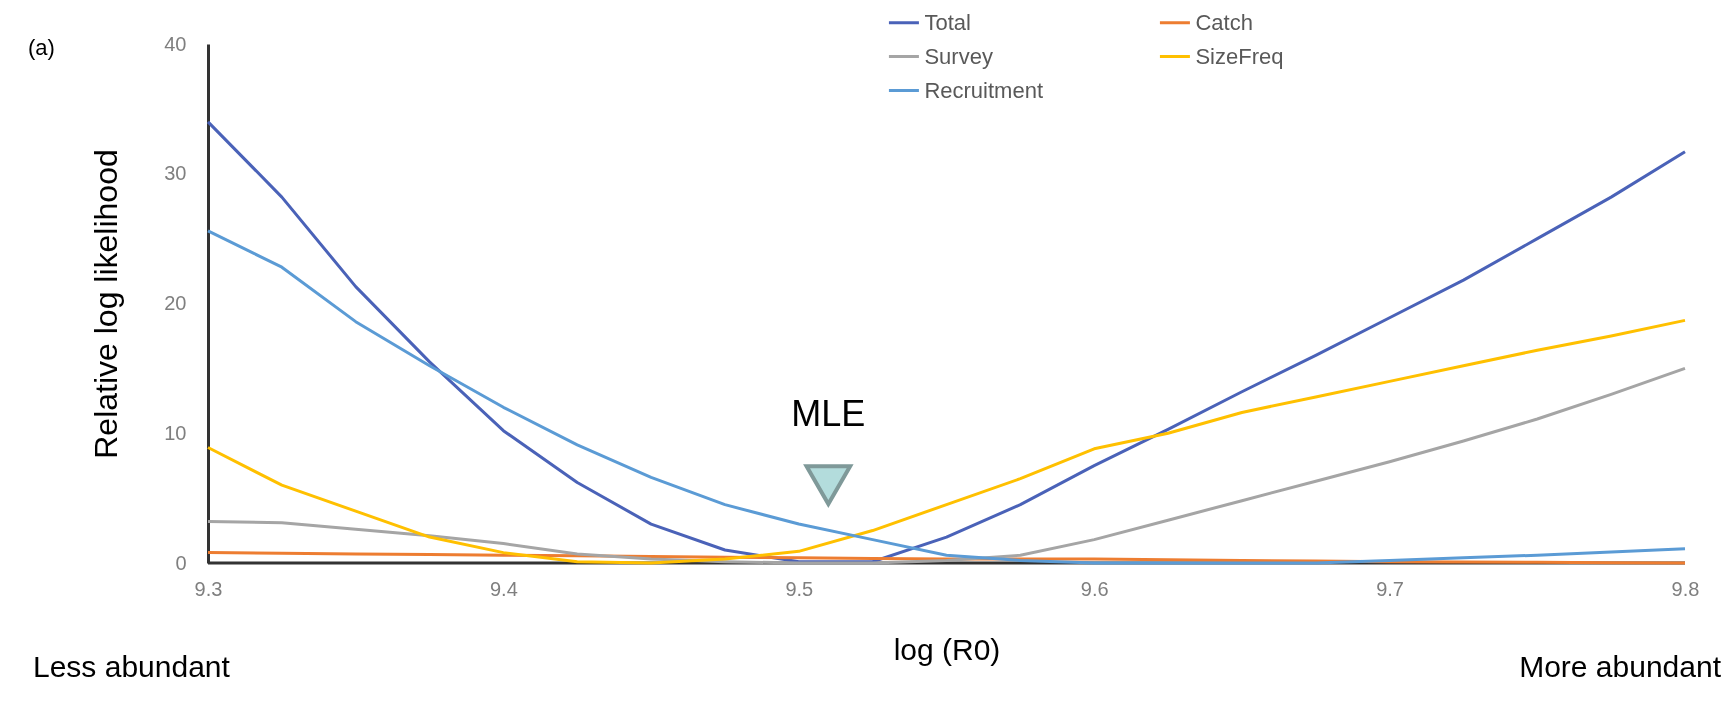 The image size is (1721, 702). What do you see at coordinates (208, 588) in the screenshot?
I see `x-tick-label: 9.3` at bounding box center [208, 588].